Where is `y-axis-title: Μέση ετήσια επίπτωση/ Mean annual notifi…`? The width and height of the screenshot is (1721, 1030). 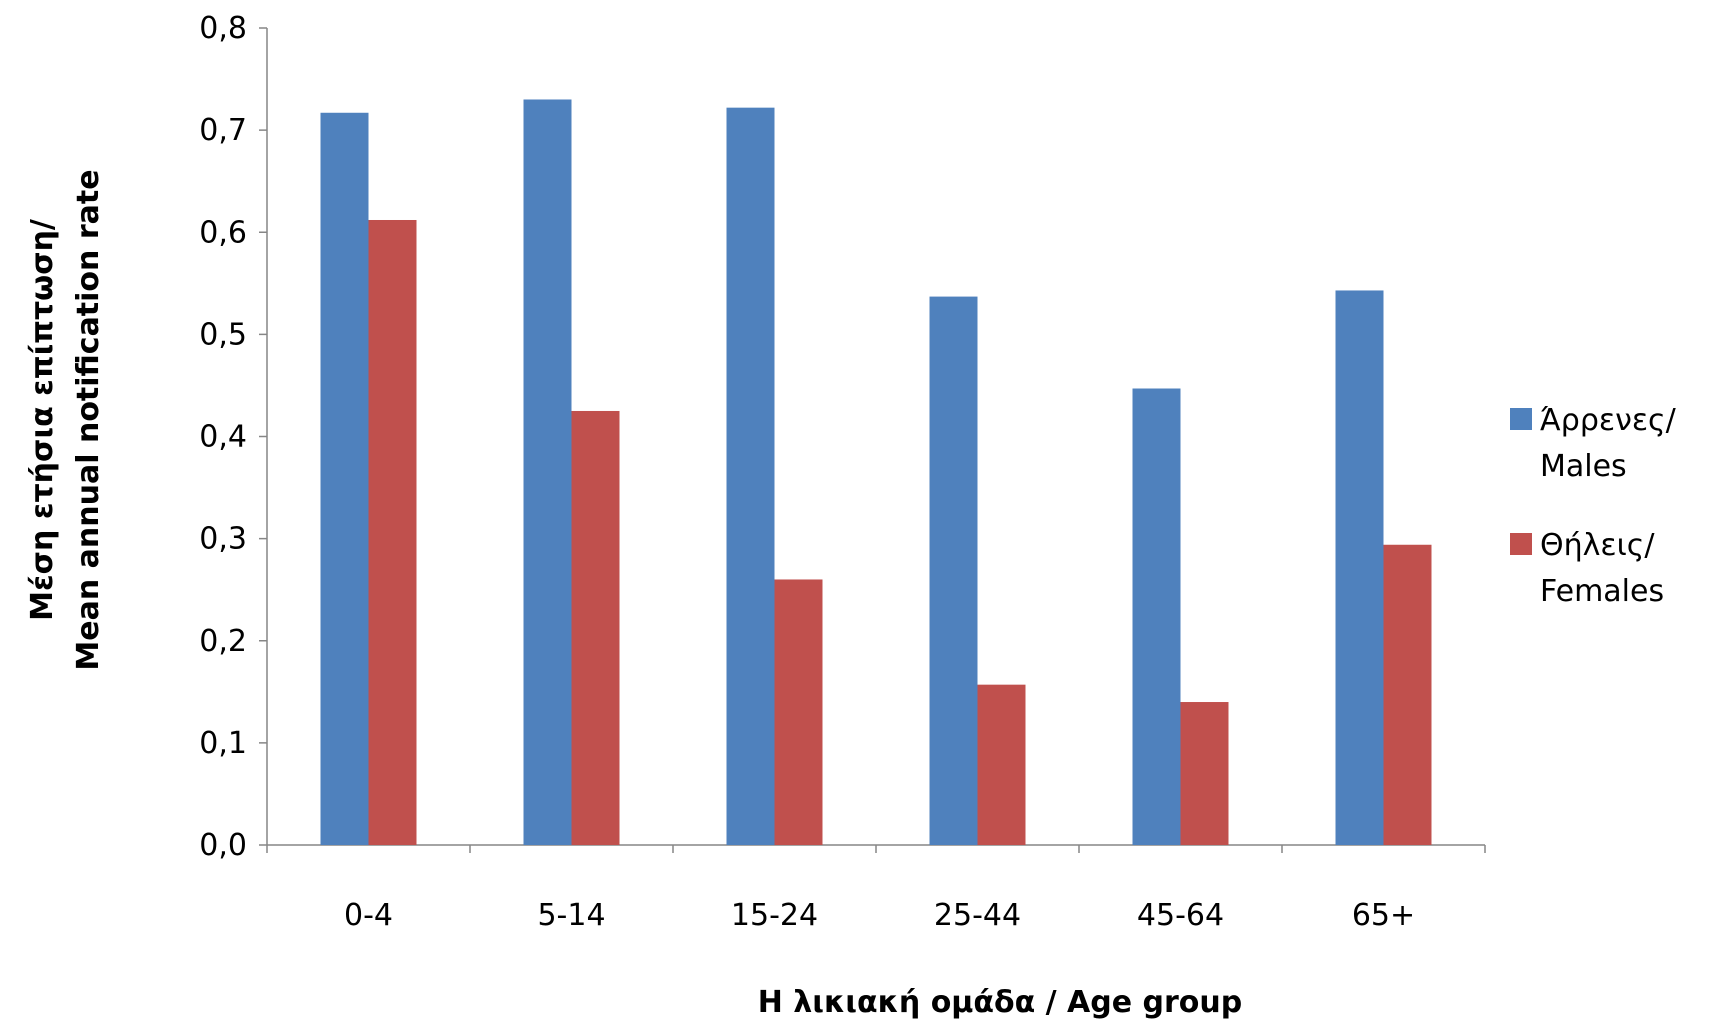 y-axis-title: Μέση ετήσια επίπτωση/ Mean annual notifi… is located at coordinates (65, 419).